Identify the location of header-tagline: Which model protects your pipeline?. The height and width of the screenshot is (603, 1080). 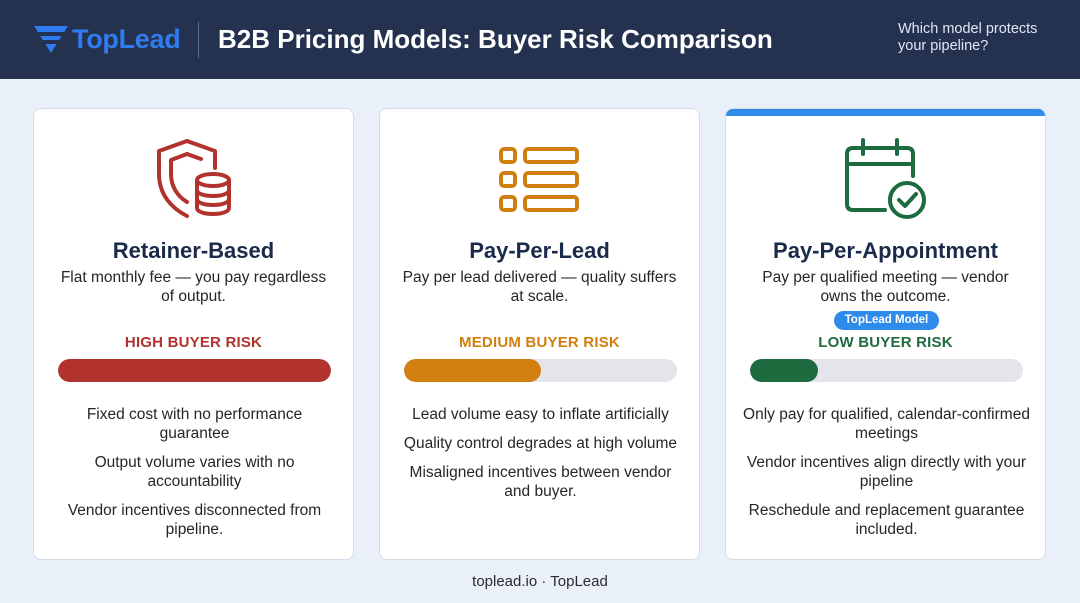
(968, 37).